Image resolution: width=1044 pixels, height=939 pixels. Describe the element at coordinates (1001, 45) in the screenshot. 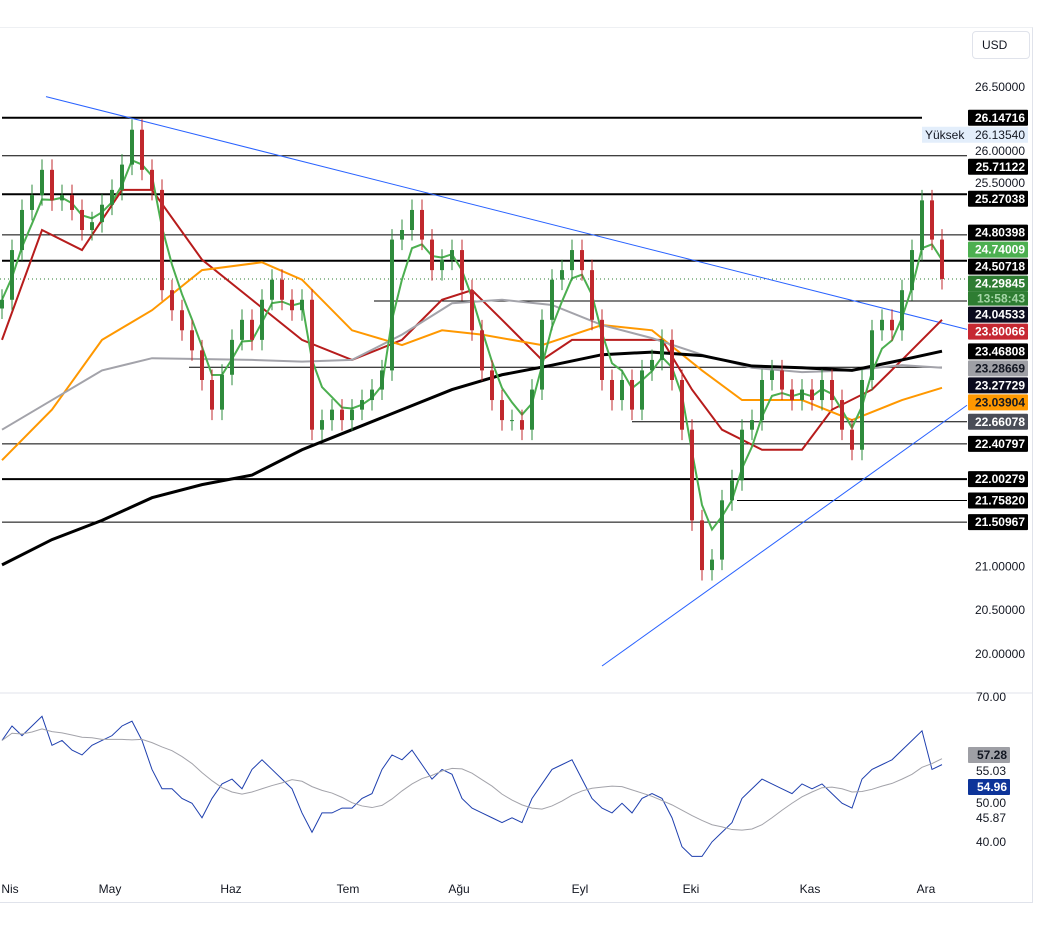

I see `currency-button: USD` at that location.